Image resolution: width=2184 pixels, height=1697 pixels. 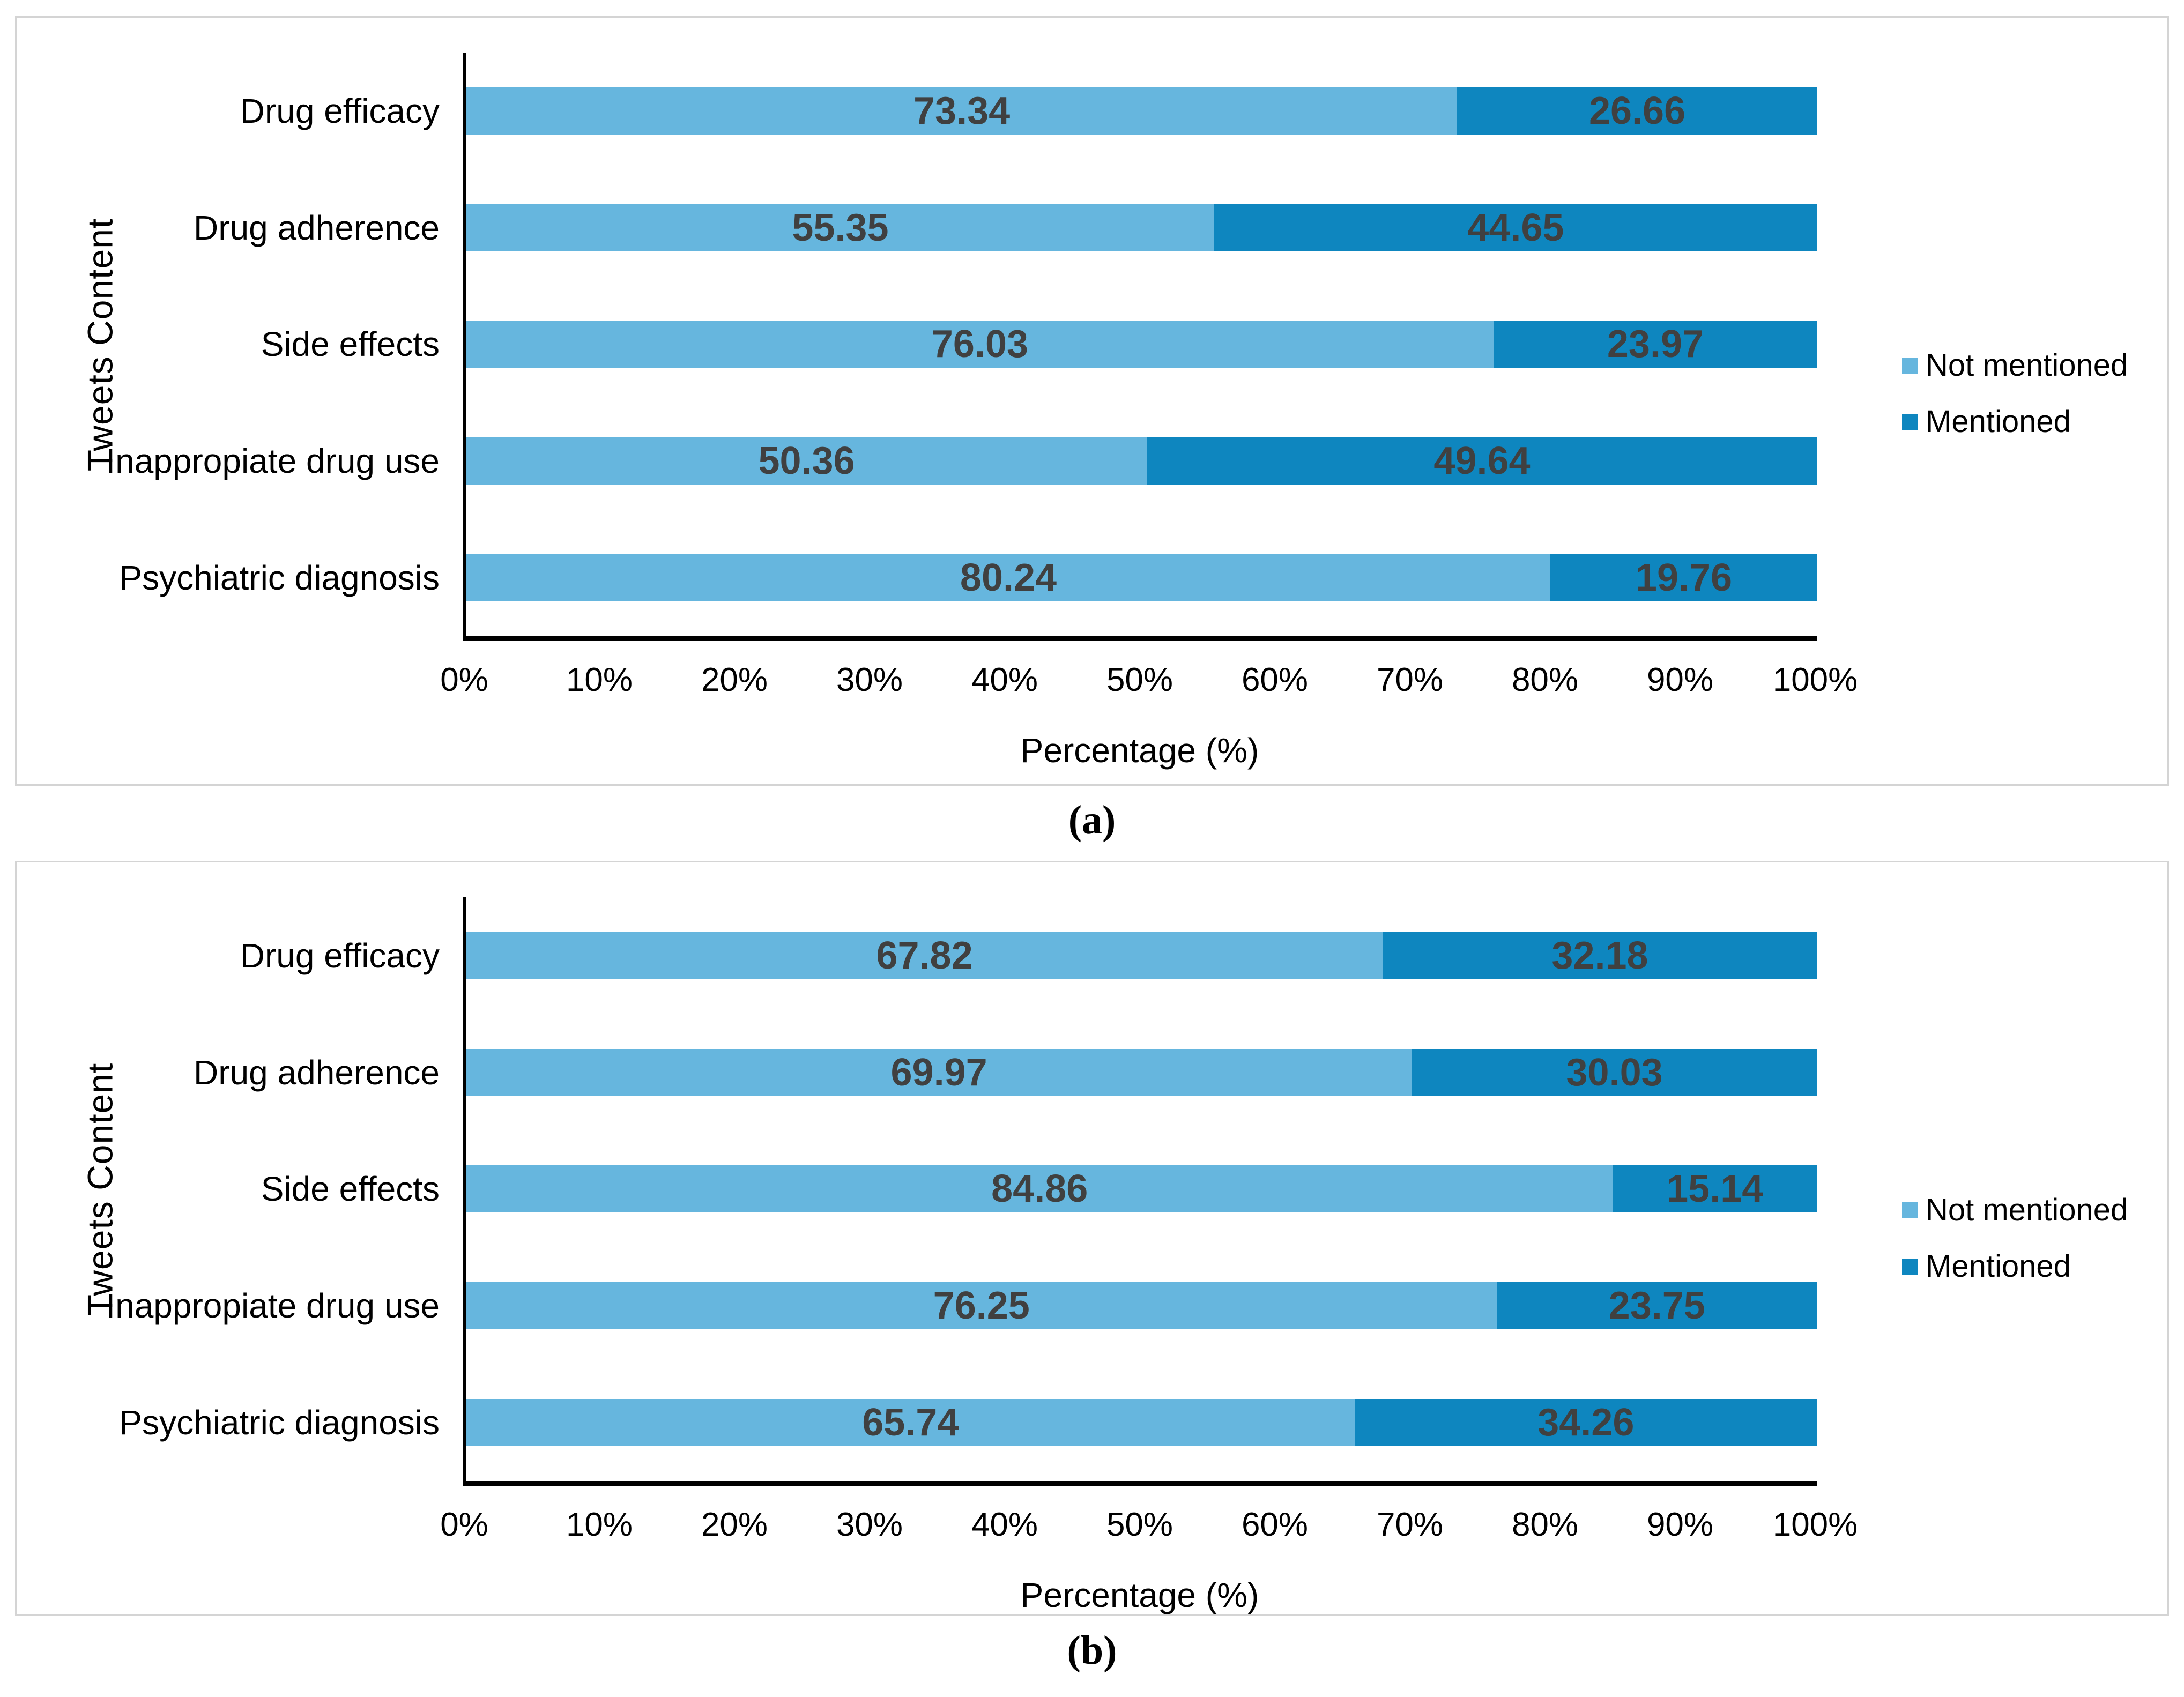 I want to click on bar-segment-mentioned: 26.66, so click(x=1637, y=111).